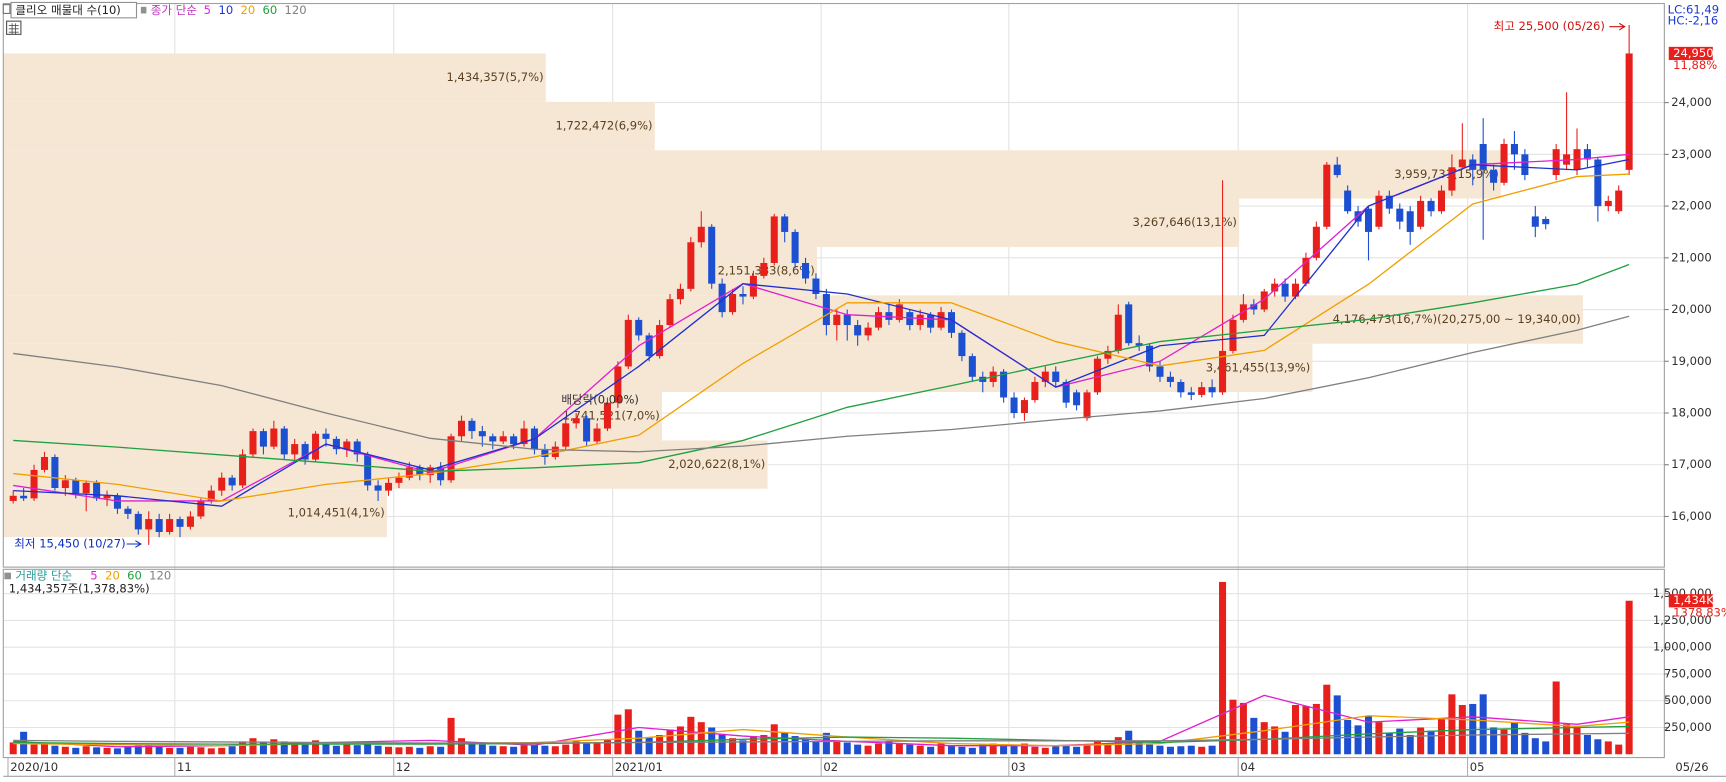 This screenshot has width=1726, height=782. I want to click on y-tick-label: 22,000, so click(1691, 206).